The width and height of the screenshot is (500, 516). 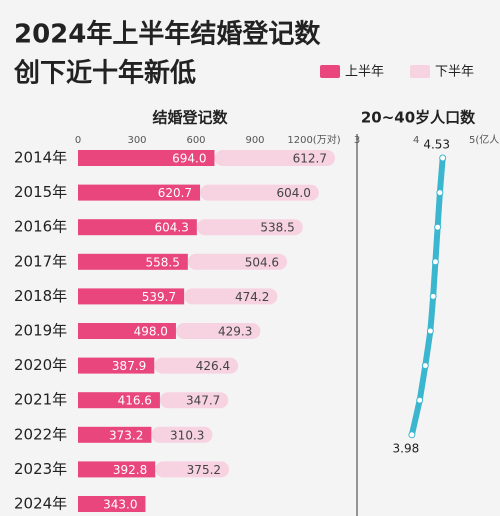 What do you see at coordinates (262, 262) in the screenshot?
I see `value-label: 504.6` at bounding box center [262, 262].